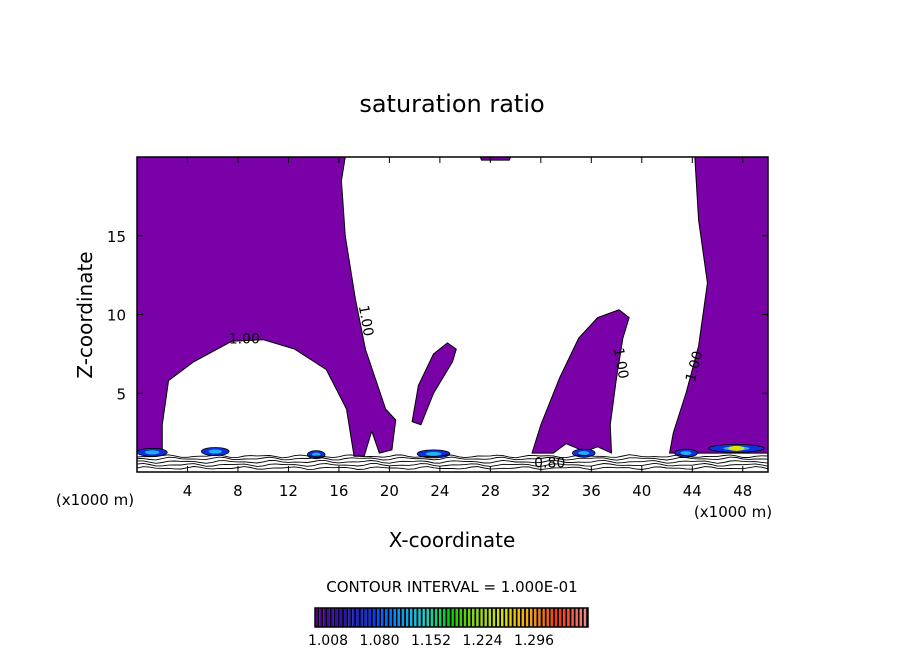  Describe the element at coordinates (540, 491) in the screenshot. I see `x-tick-label: 32` at that location.